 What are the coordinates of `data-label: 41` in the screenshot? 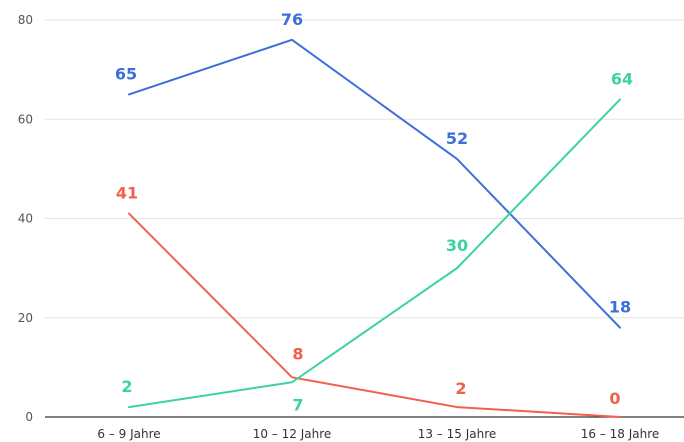 It's located at (127, 193).